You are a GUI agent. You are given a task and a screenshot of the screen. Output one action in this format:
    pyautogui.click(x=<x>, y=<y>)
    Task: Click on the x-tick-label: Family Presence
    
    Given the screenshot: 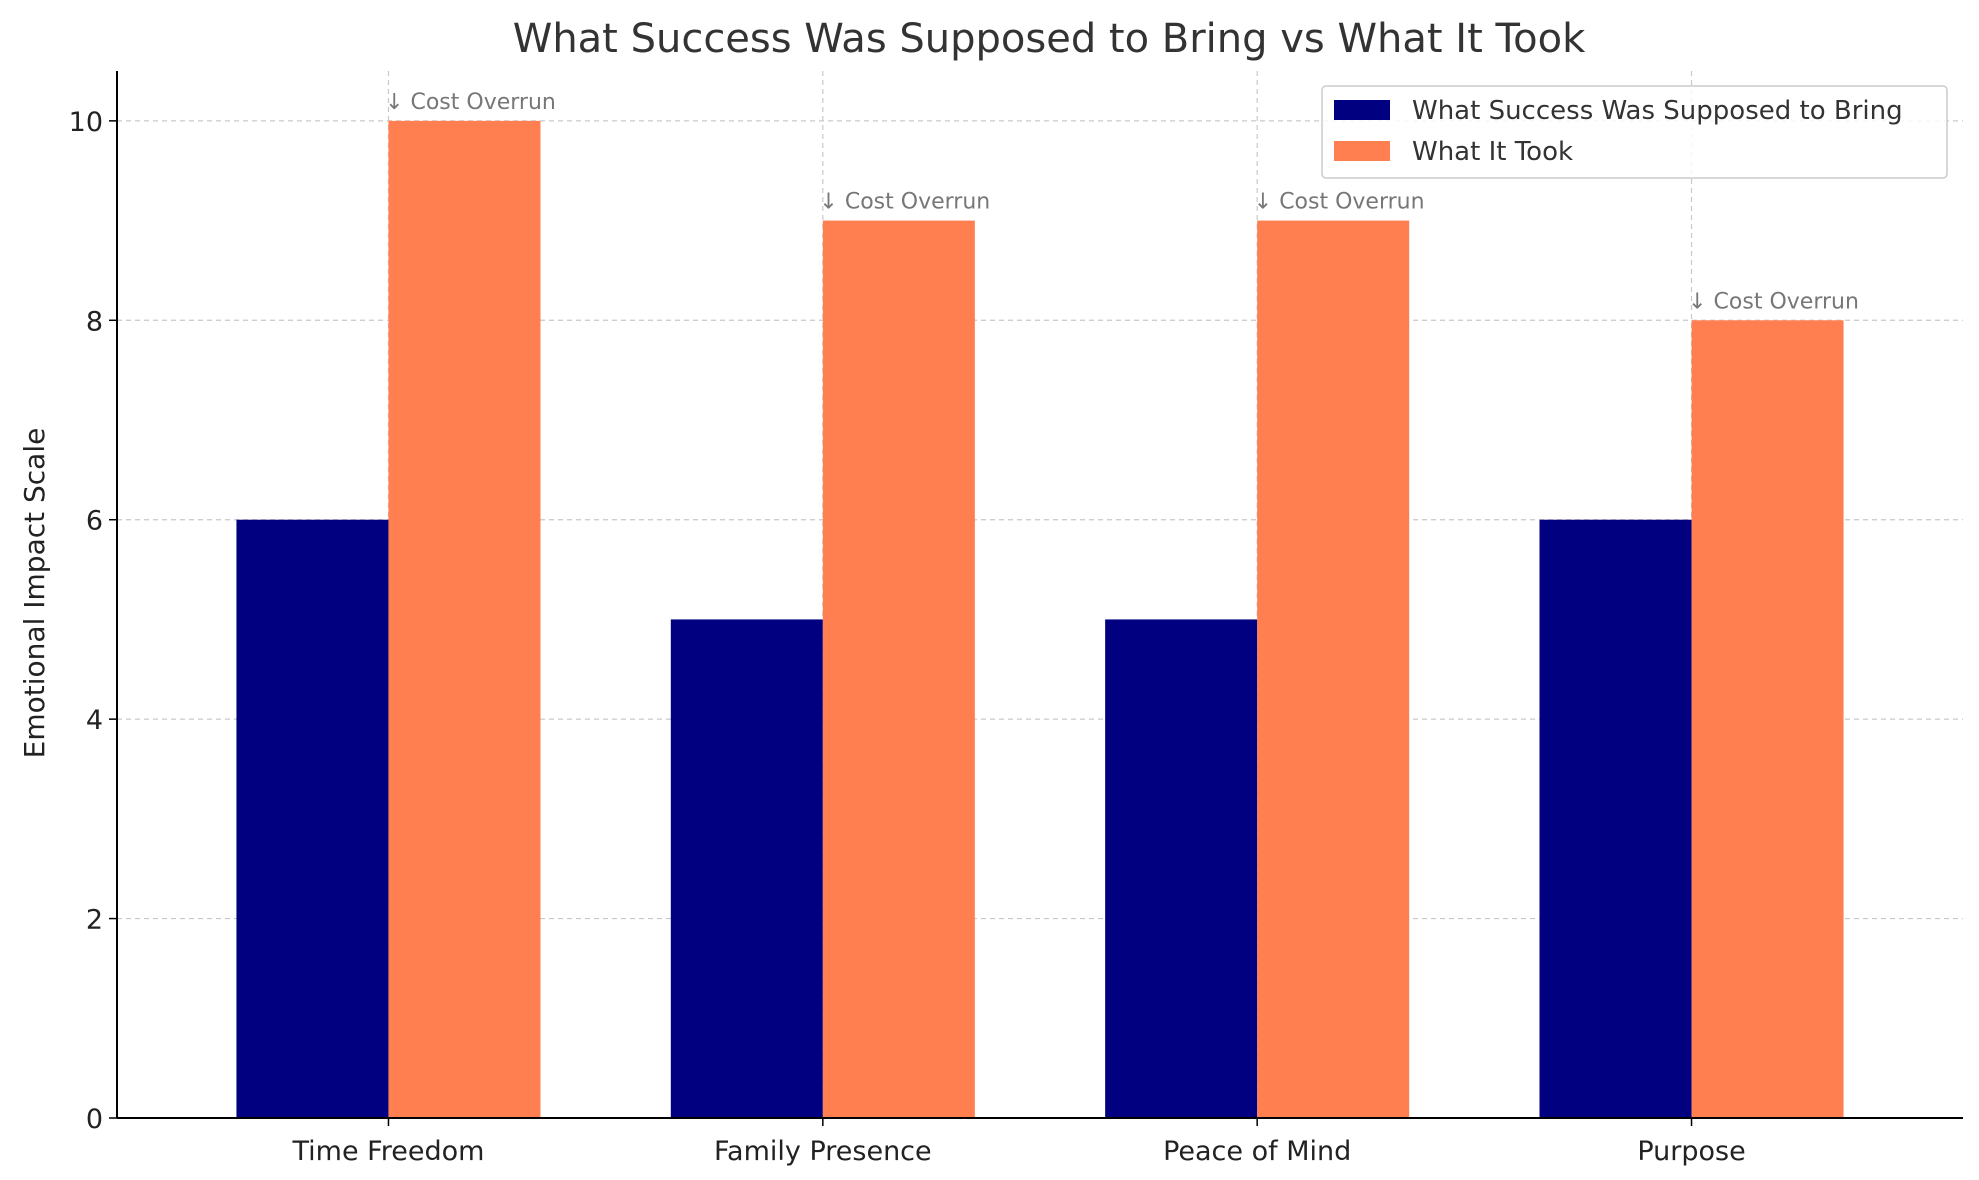 What is the action you would take?
    pyautogui.click(x=823, y=1151)
    